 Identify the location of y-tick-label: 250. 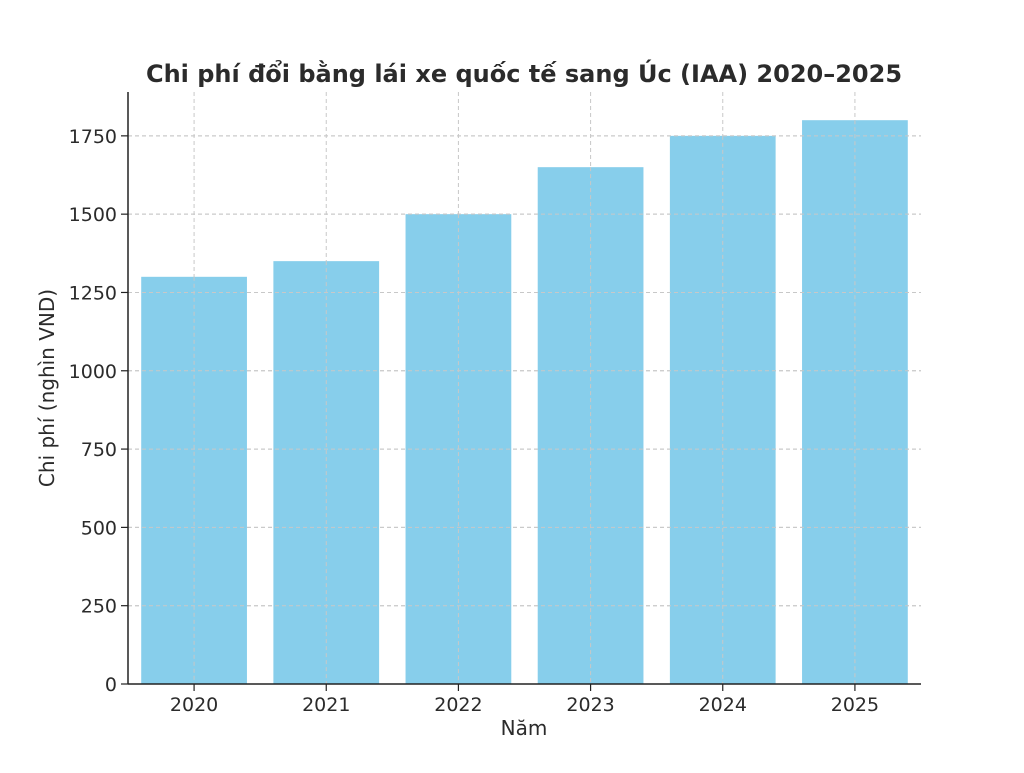
(99, 607).